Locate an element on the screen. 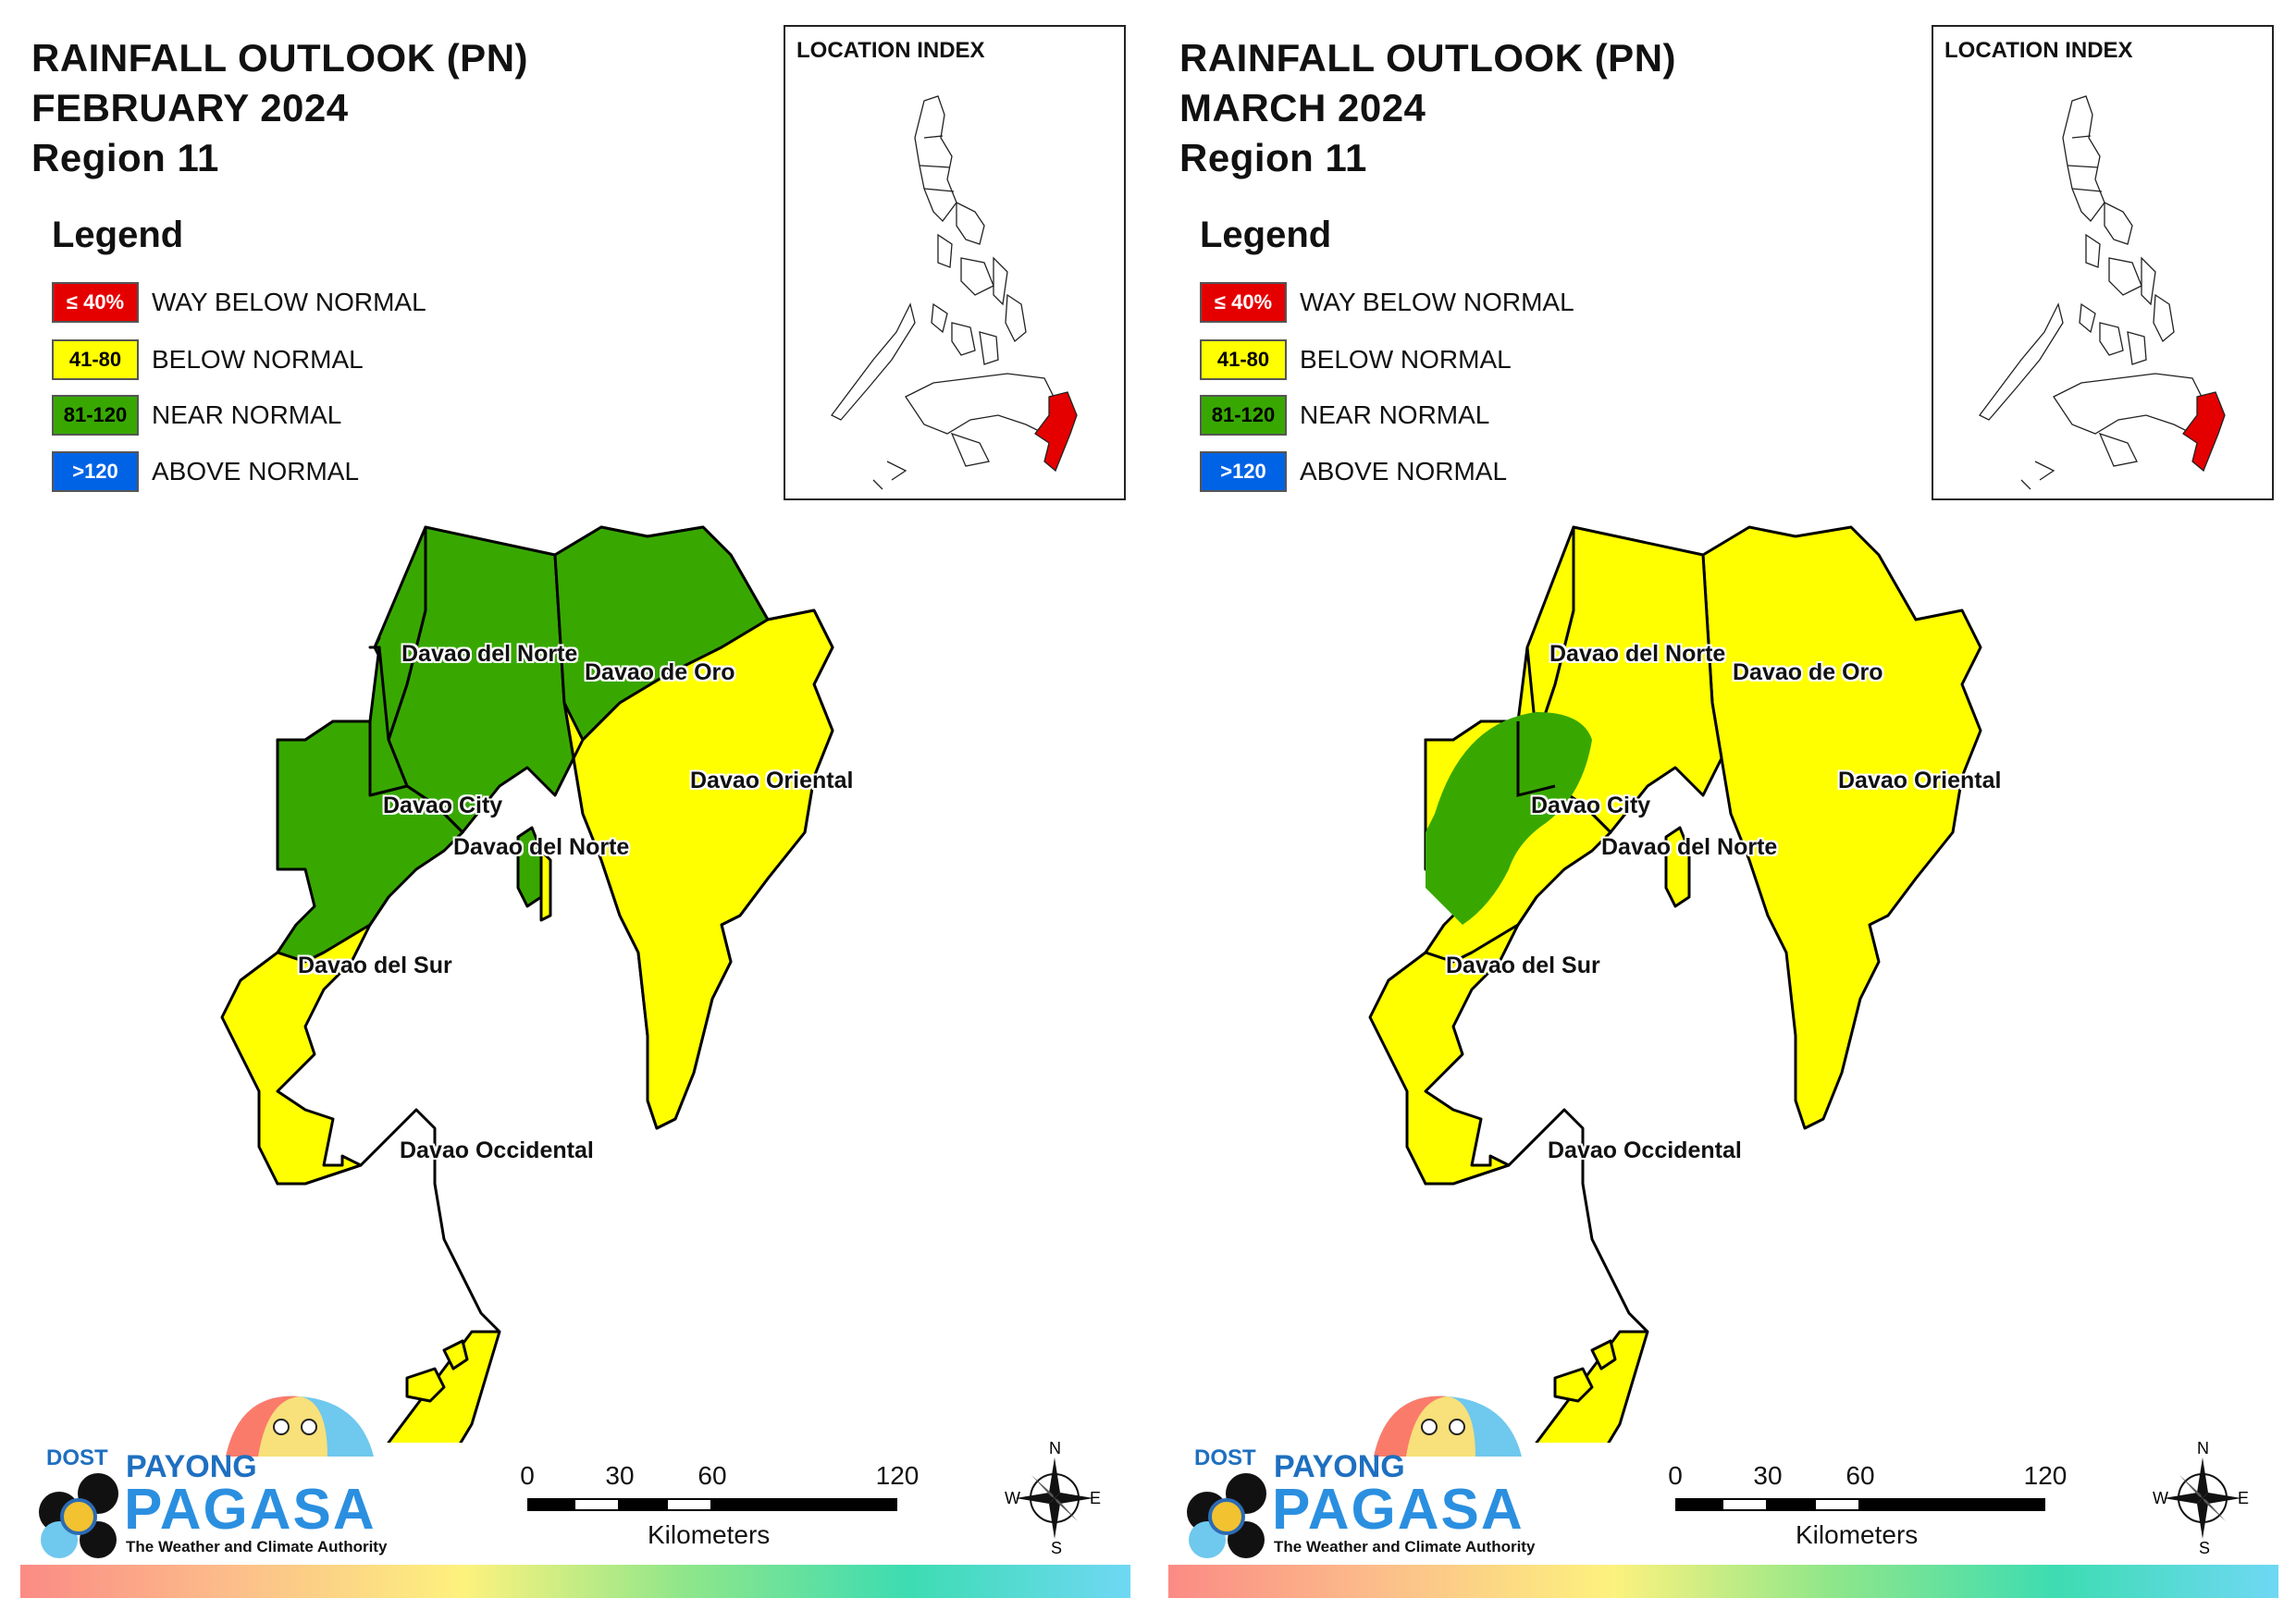  logo-payong: PAYONG is located at coordinates (191, 1466).